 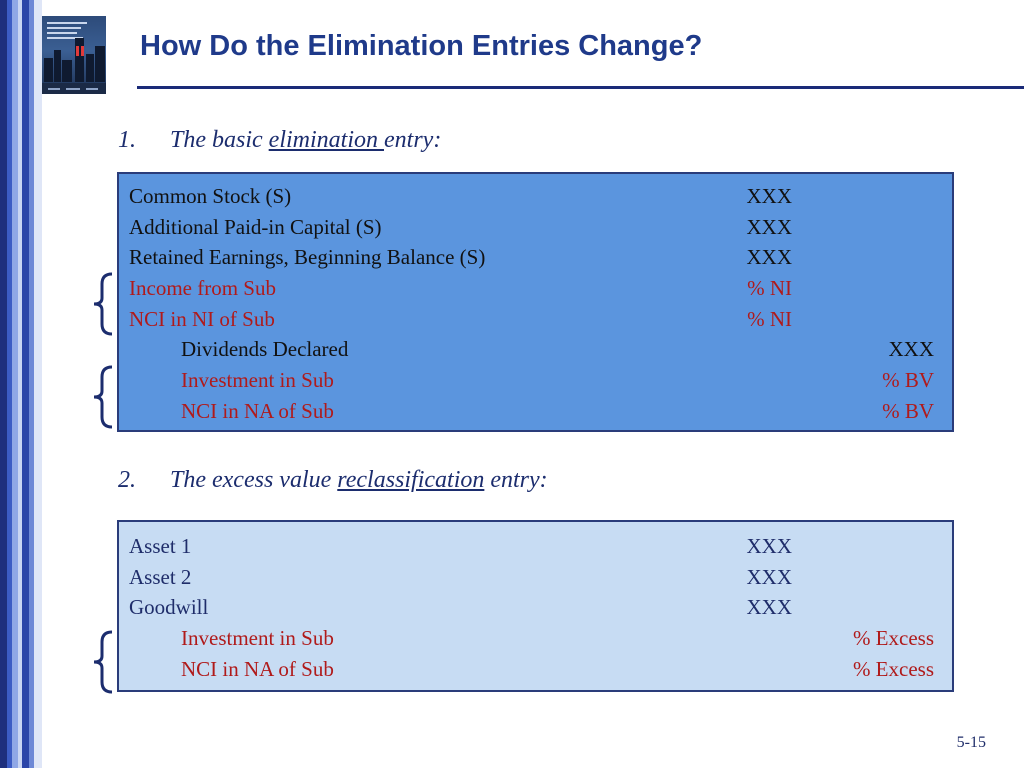 I want to click on section-2-heading-emphasis: reclassification, so click(x=411, y=480).